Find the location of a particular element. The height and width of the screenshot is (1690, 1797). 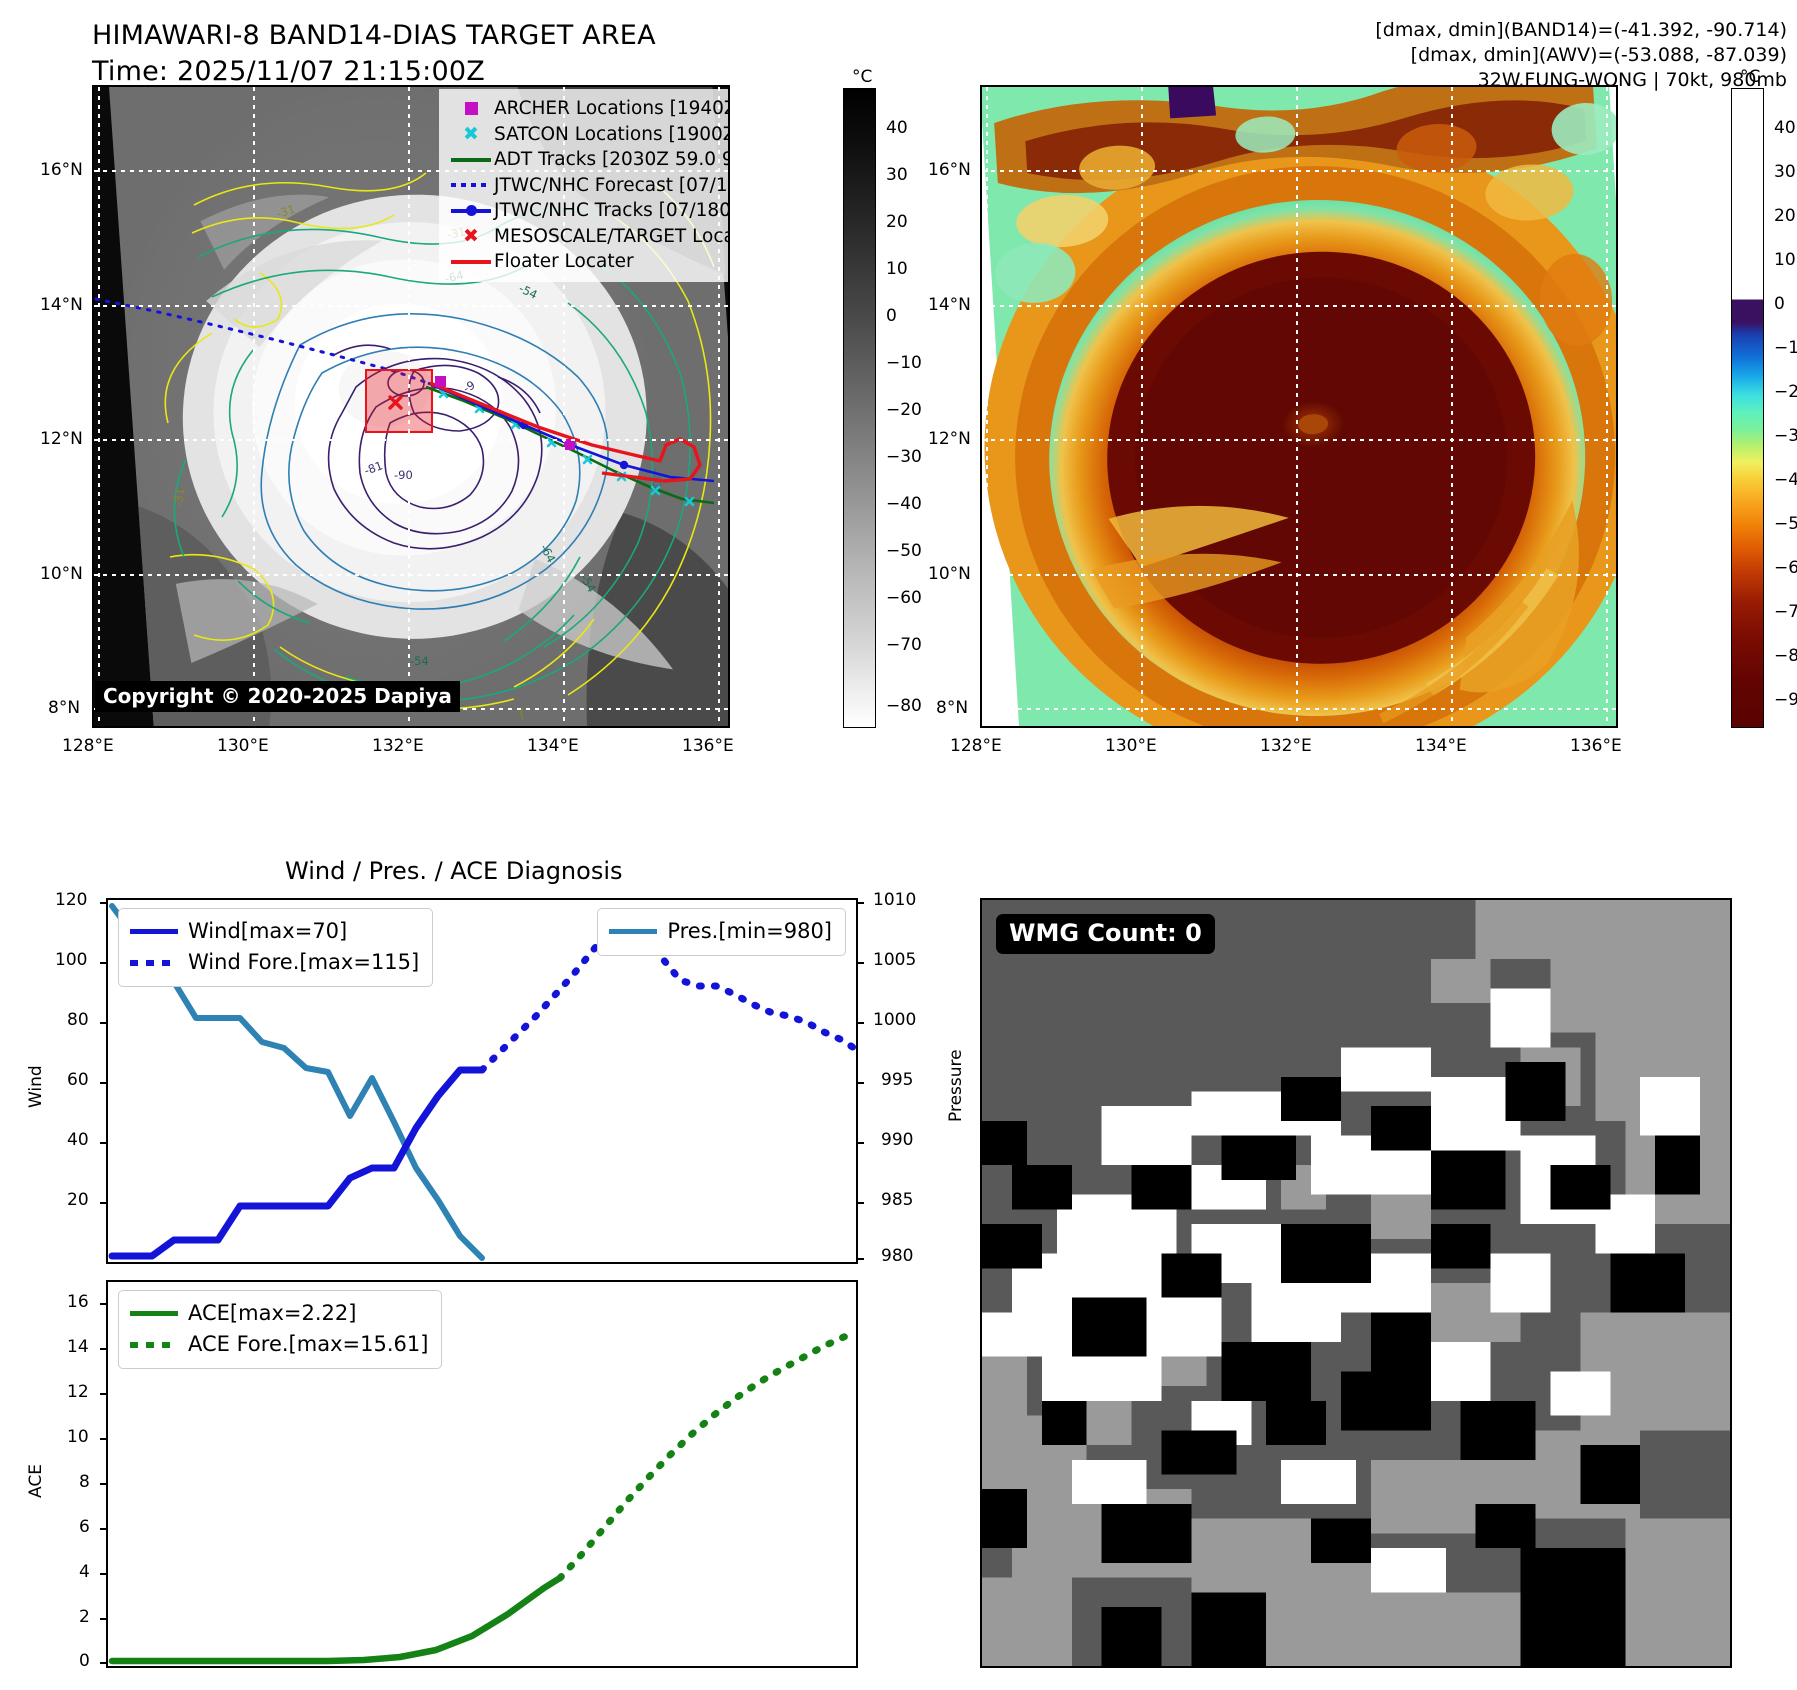

legend-item-floater: Floater Locater is located at coordinates (588, 262).